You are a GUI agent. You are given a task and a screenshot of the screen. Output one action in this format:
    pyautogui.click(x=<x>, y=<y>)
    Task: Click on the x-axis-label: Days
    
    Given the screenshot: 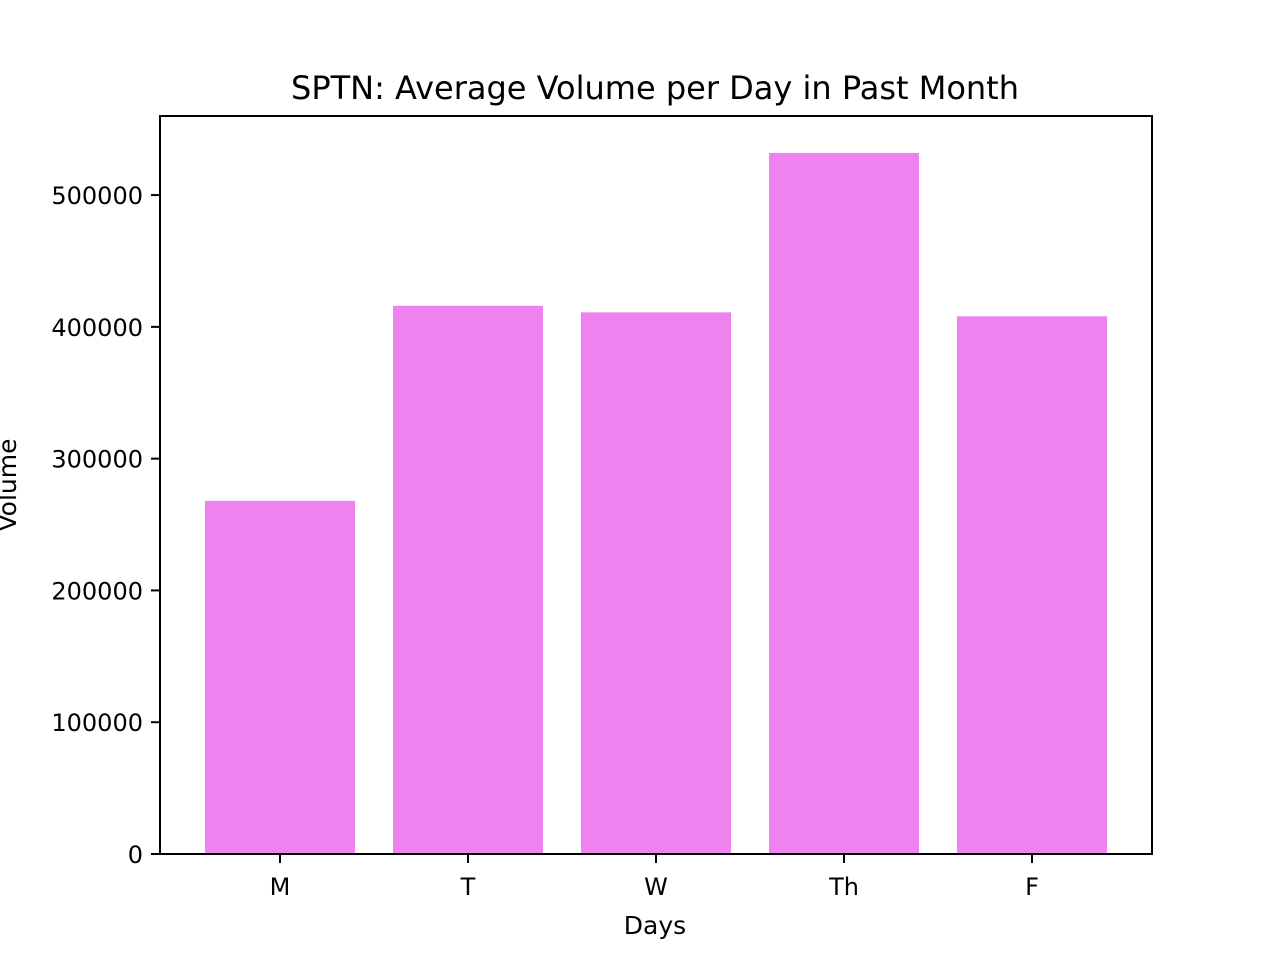 What is the action you would take?
    pyautogui.click(x=655, y=925)
    